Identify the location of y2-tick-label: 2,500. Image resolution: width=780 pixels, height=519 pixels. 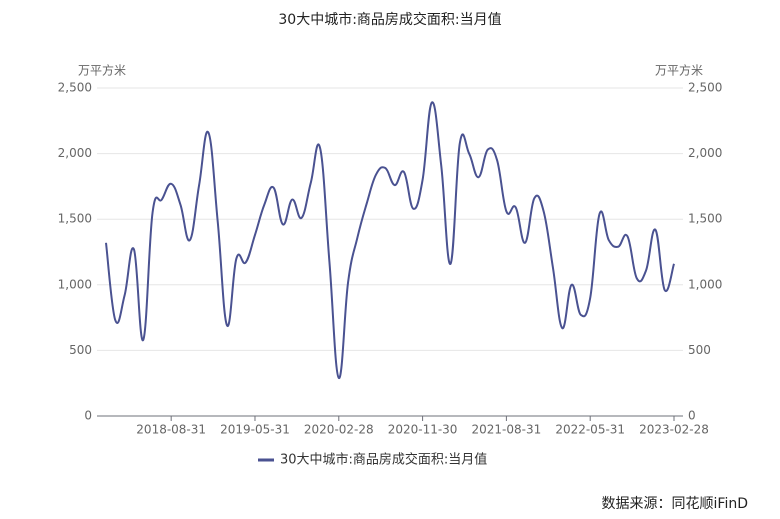
(705, 88).